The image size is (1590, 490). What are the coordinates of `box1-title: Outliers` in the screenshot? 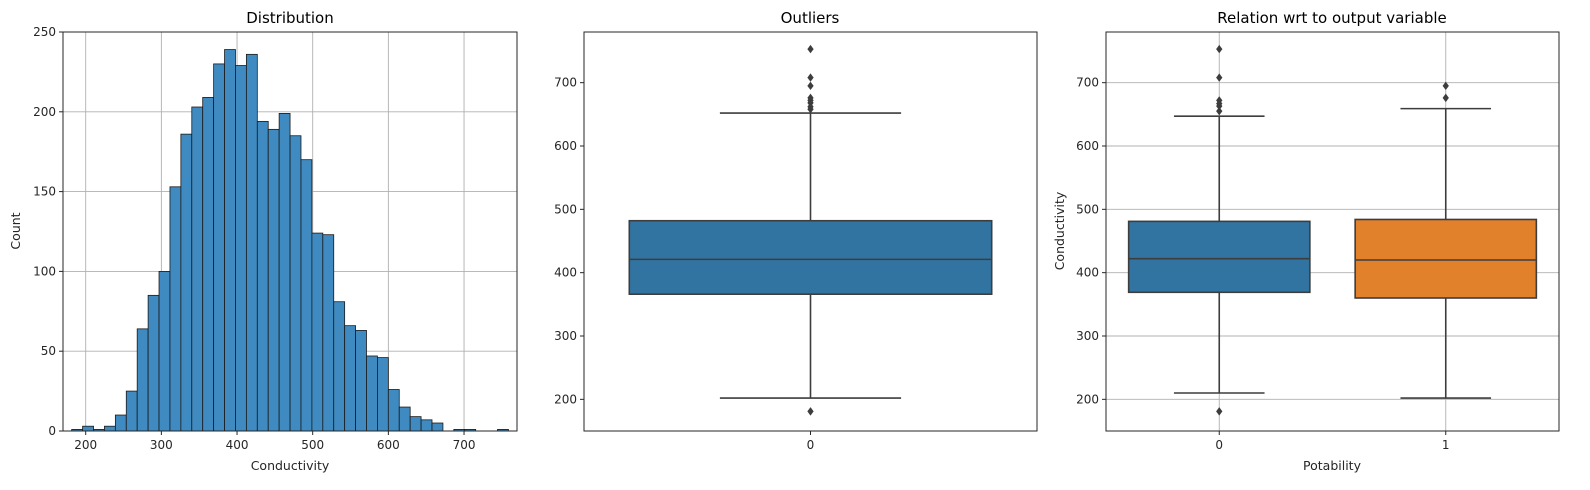 It's located at (810, 18).